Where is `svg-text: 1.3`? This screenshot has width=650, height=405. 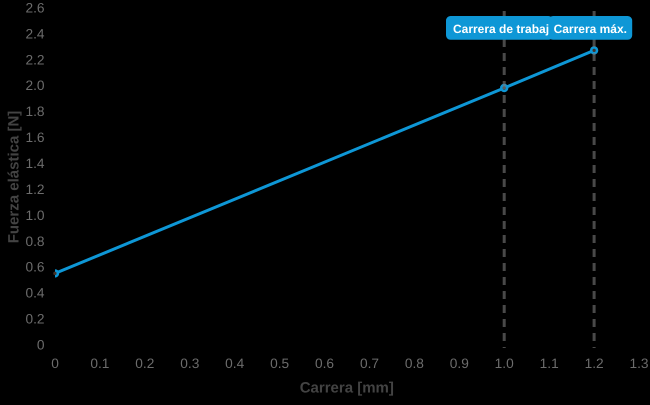
svg-text: 1.3 is located at coordinates (638, 363).